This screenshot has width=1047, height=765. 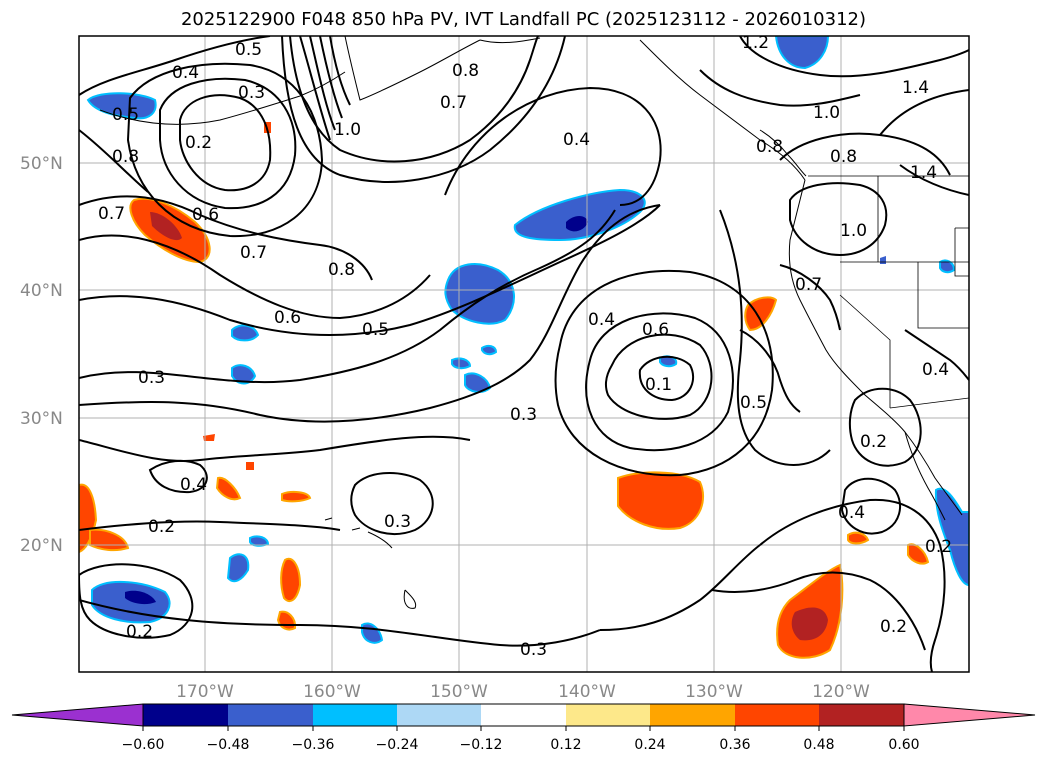 What do you see at coordinates (885, 427) in the screenshot?
I see `contour-east-0.2` at bounding box center [885, 427].